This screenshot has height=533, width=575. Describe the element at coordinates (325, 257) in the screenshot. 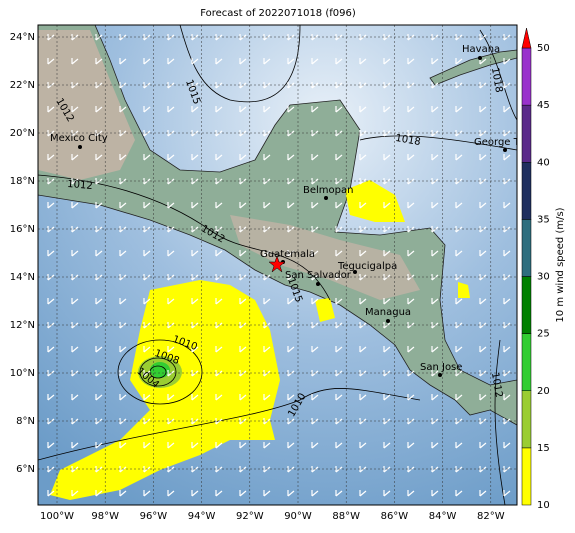

I see `mountains` at that location.